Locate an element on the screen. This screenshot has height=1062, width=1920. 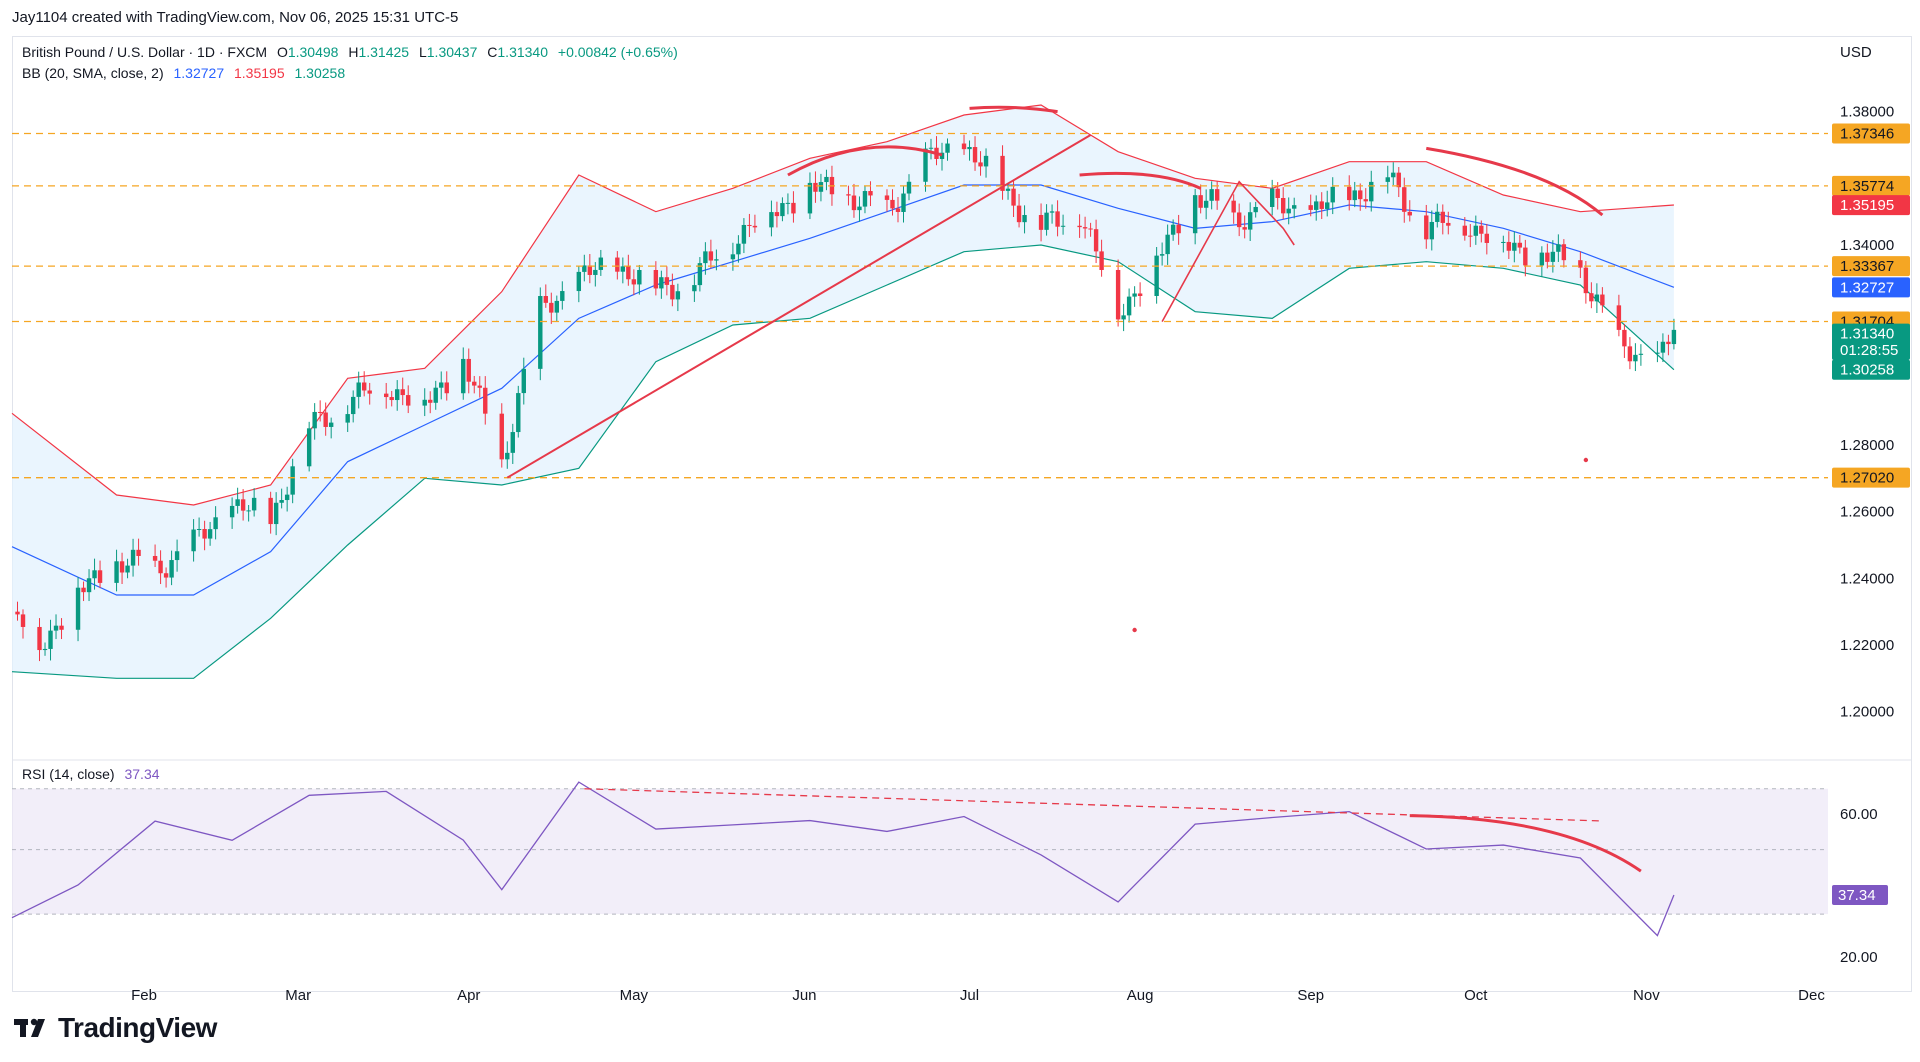
bb-label: BB (20, SMA, close, 2) is located at coordinates (93, 73).